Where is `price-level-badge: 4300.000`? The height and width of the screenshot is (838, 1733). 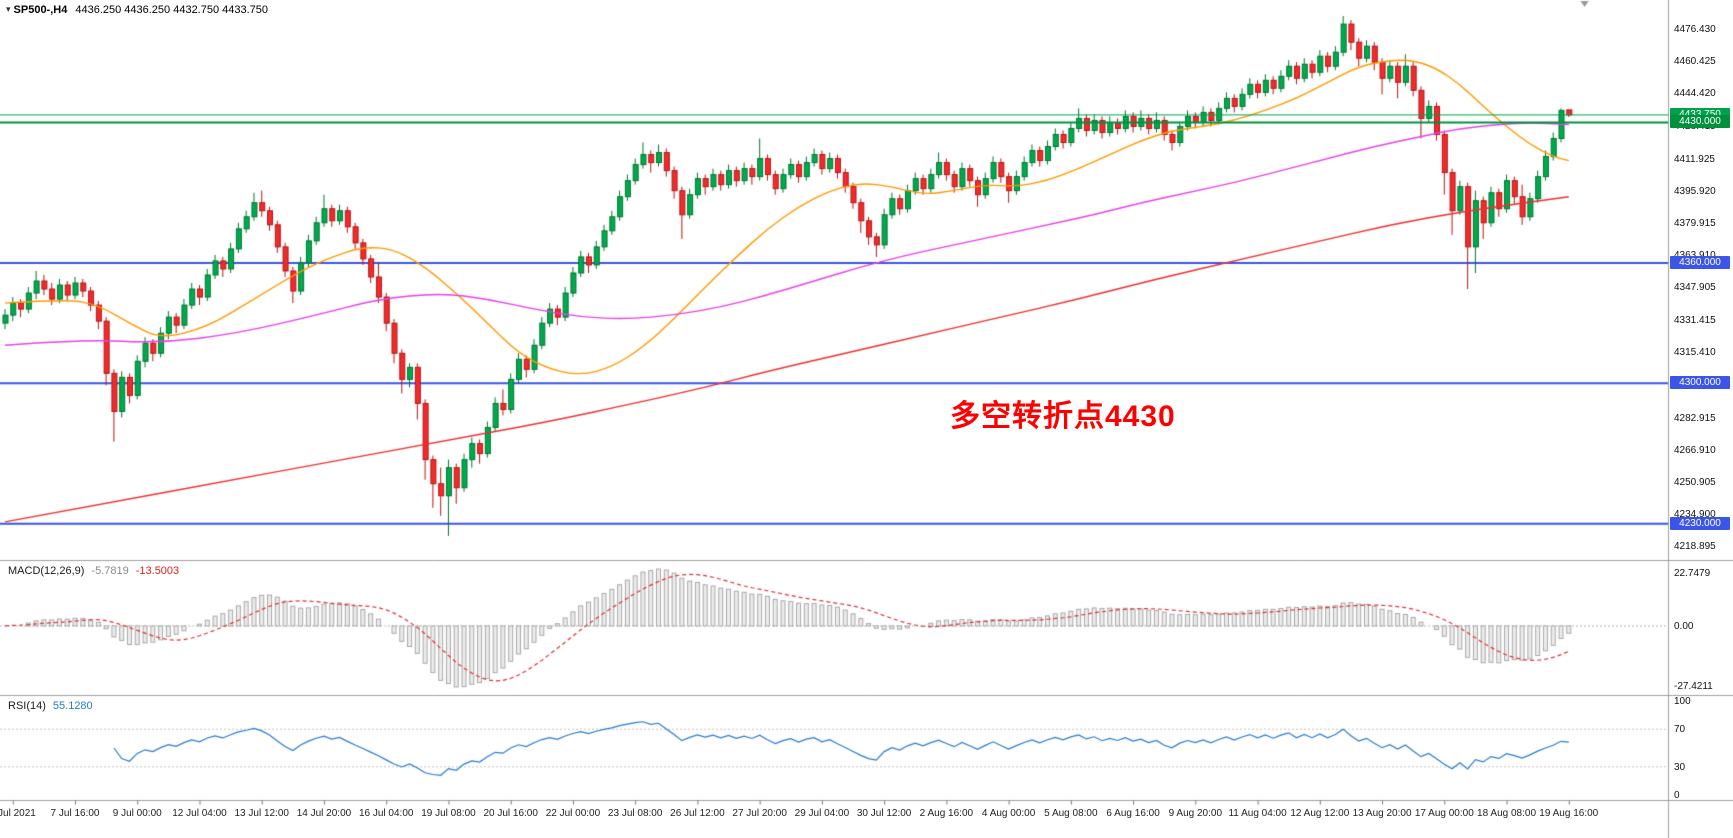
price-level-badge: 4300.000 is located at coordinates (1700, 383).